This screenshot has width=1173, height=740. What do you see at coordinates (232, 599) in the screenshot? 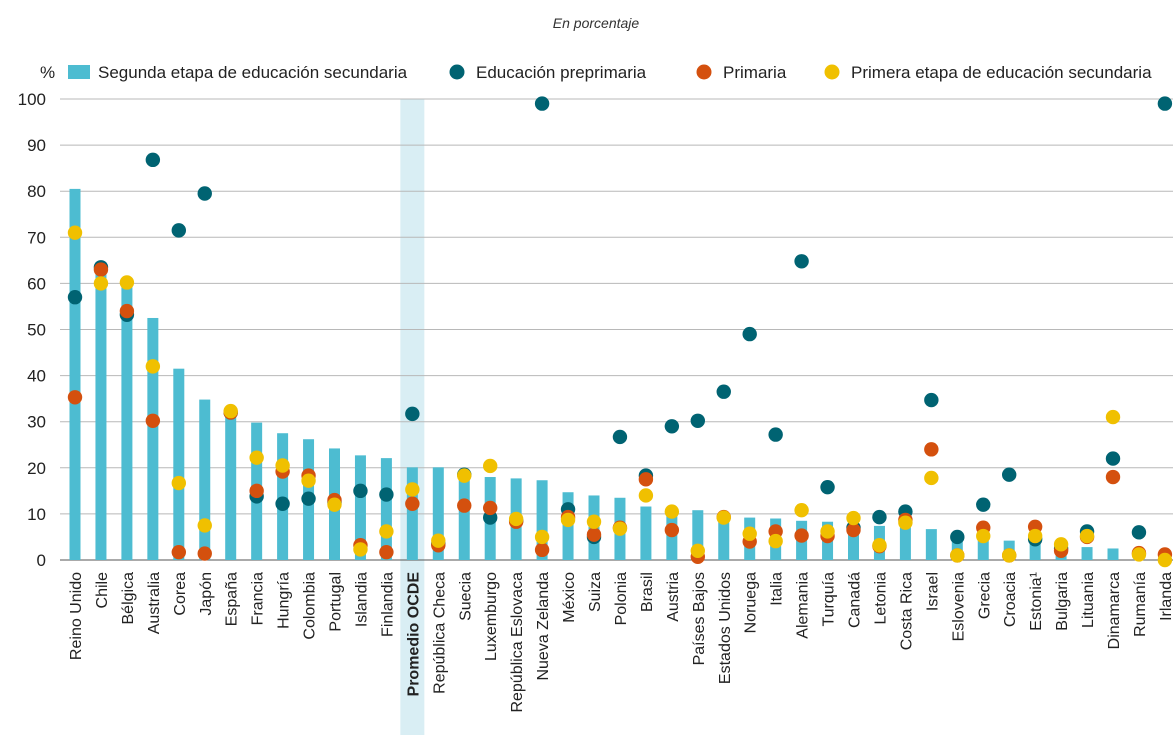
I see `x-tick-label-espana: España` at bounding box center [232, 599].